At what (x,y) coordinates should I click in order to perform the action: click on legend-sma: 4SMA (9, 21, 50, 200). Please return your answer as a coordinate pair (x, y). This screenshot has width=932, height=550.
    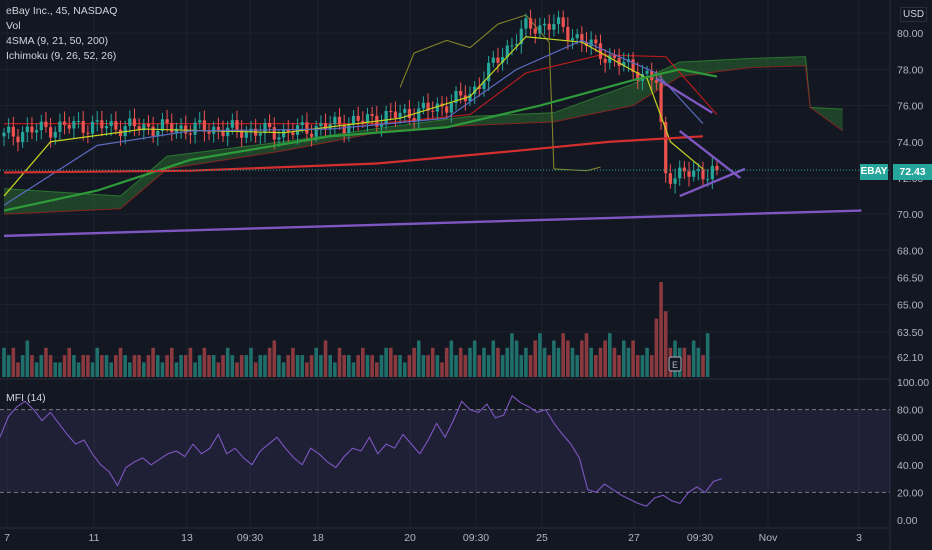
    Looking at the image, I should click on (57, 41).